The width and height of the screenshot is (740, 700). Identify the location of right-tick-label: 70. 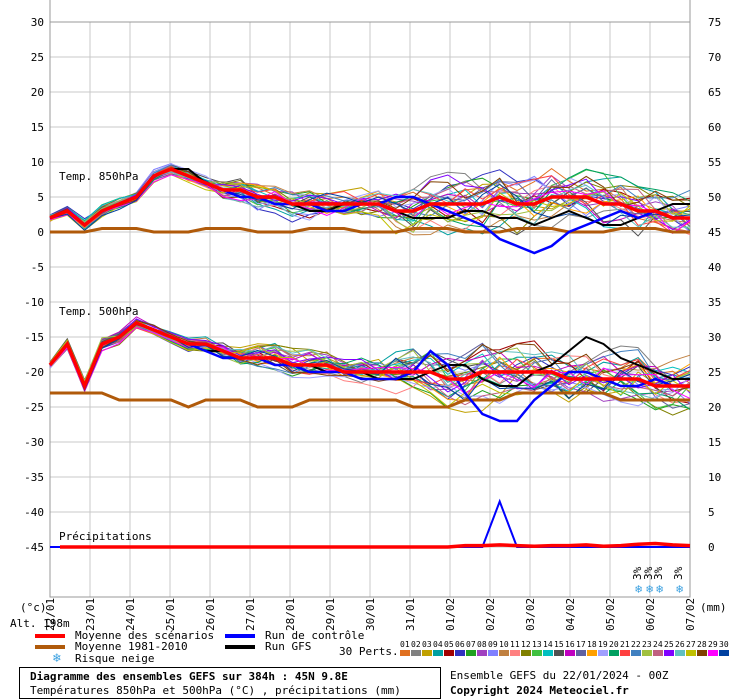
(714, 57).